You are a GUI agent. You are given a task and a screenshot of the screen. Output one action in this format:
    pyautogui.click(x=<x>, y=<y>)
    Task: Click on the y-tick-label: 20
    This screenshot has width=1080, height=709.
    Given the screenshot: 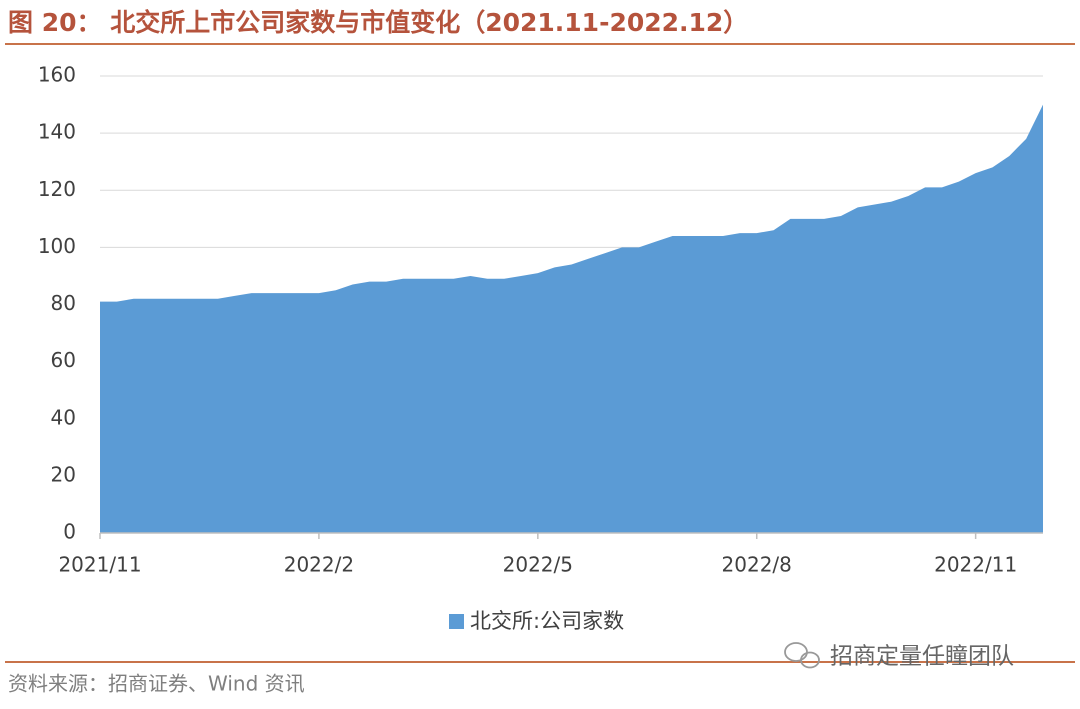 What is the action you would take?
    pyautogui.click(x=63, y=474)
    